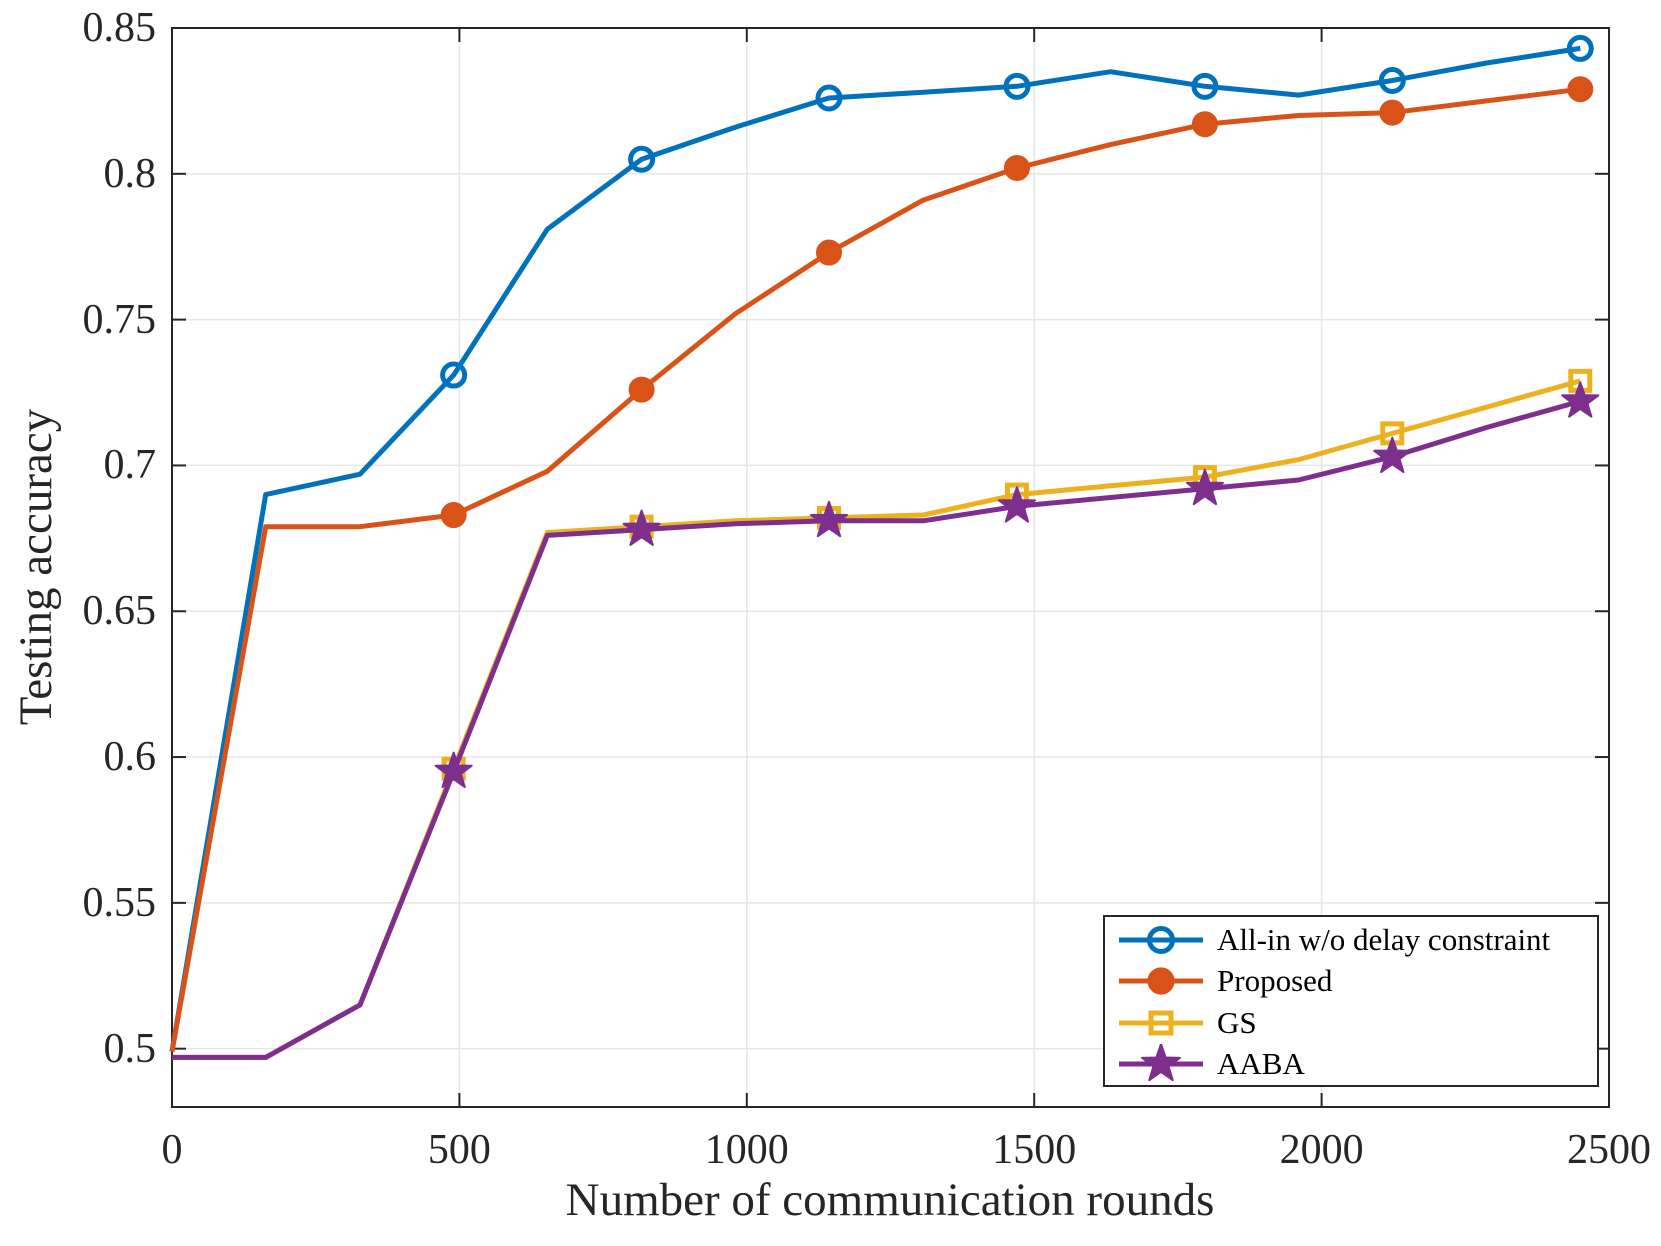 This screenshot has height=1246, width=1661. I want to click on x-tick-label: 2500, so click(1609, 1150).